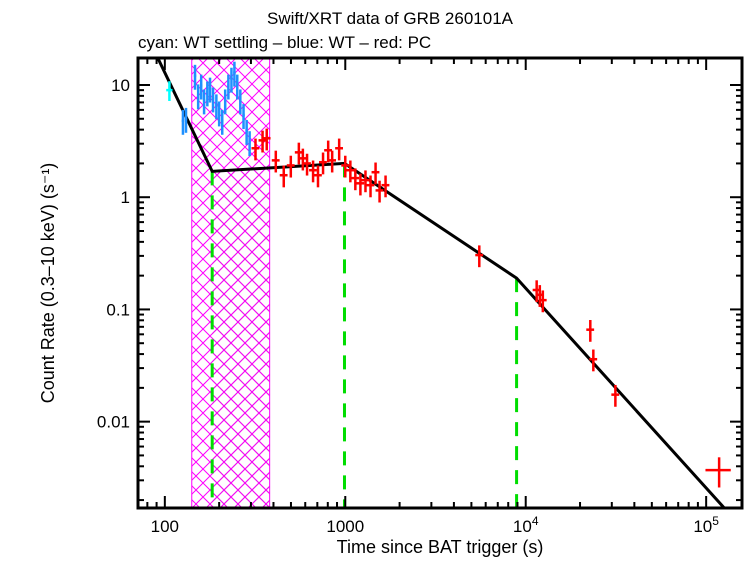 The width and height of the screenshot is (746, 563). Describe the element at coordinates (345, 526) in the screenshot. I see `x-tick-label: 1000` at that location.